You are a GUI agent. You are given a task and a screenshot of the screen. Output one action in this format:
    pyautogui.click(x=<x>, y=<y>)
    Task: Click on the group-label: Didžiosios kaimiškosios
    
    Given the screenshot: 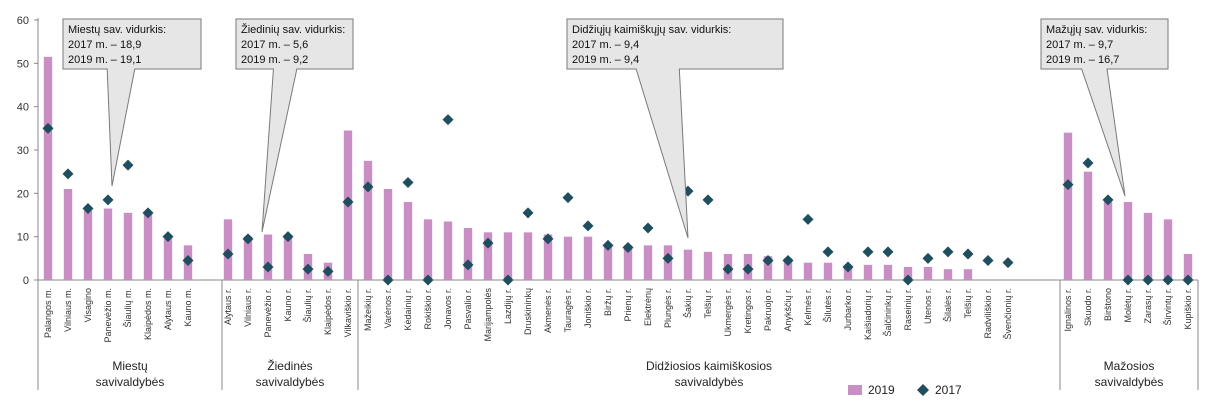 What is the action you would take?
    pyautogui.click(x=709, y=366)
    